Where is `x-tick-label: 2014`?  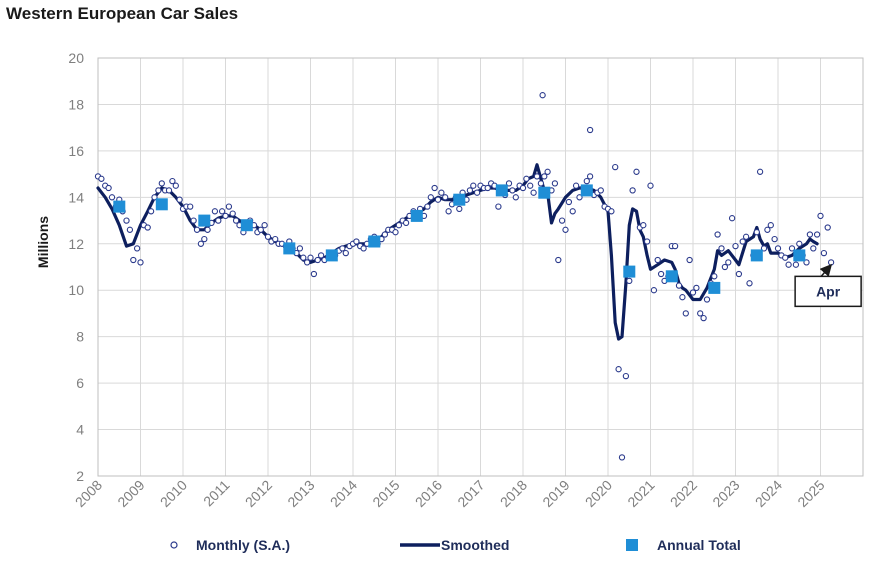 x-tick-label: 2014 is located at coordinates (343, 493).